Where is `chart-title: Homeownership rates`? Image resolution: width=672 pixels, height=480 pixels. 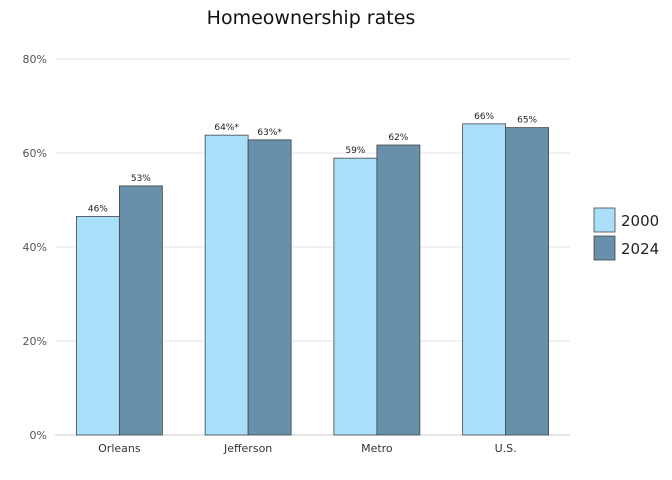
chart-title: Homeownership rates is located at coordinates (311, 18).